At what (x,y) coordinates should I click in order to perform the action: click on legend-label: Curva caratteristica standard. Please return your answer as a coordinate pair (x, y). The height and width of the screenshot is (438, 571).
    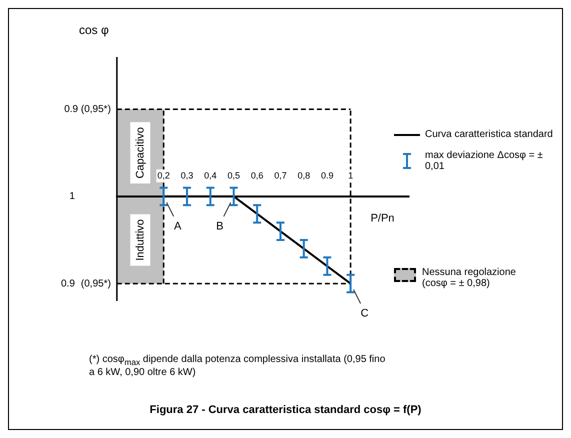
    Looking at the image, I should click on (489, 134).